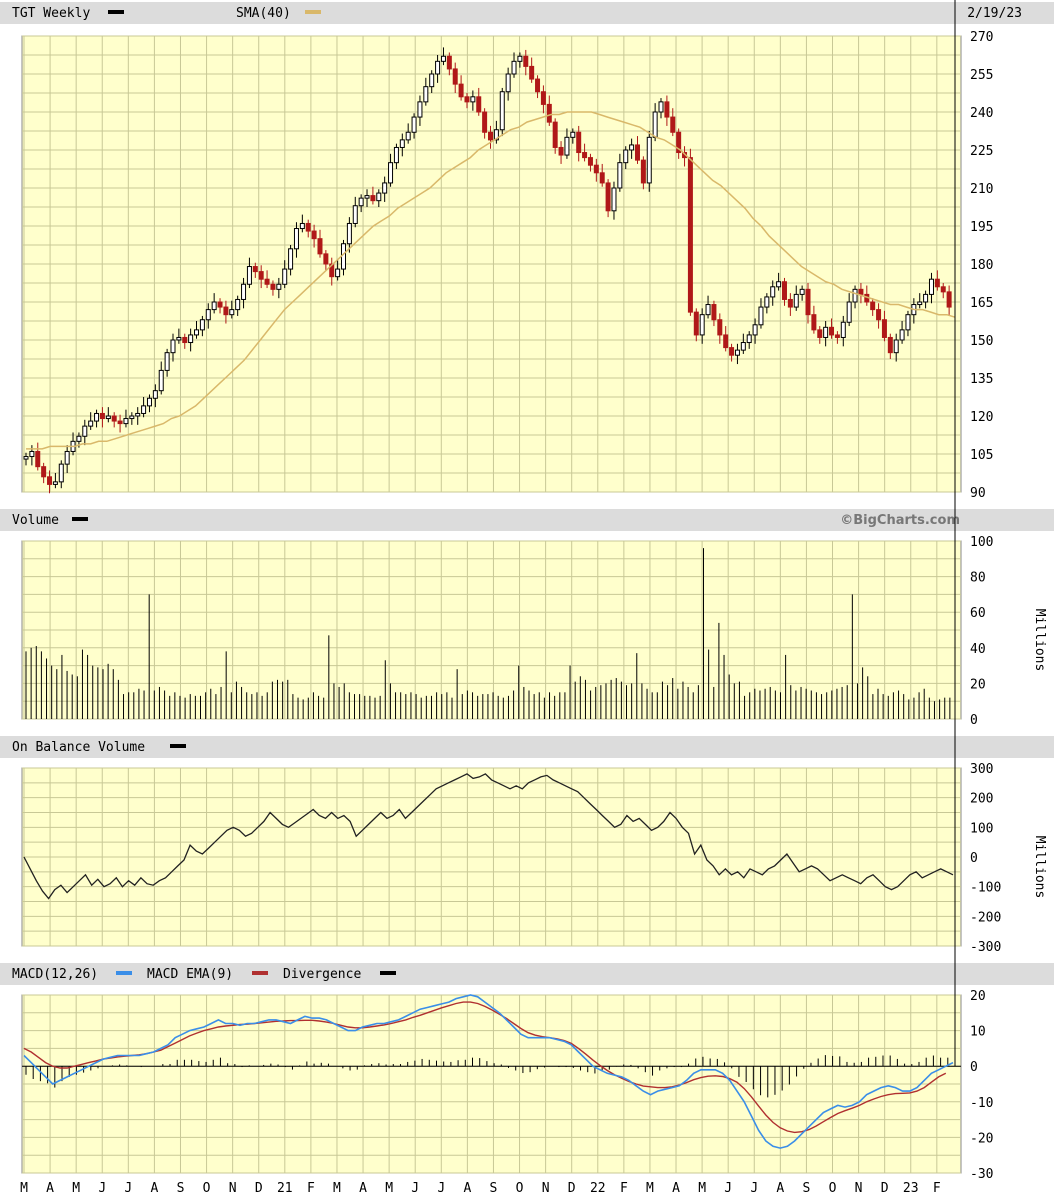  What do you see at coordinates (981, 417) in the screenshot?
I see `price-ytick-label: 120` at bounding box center [981, 417].